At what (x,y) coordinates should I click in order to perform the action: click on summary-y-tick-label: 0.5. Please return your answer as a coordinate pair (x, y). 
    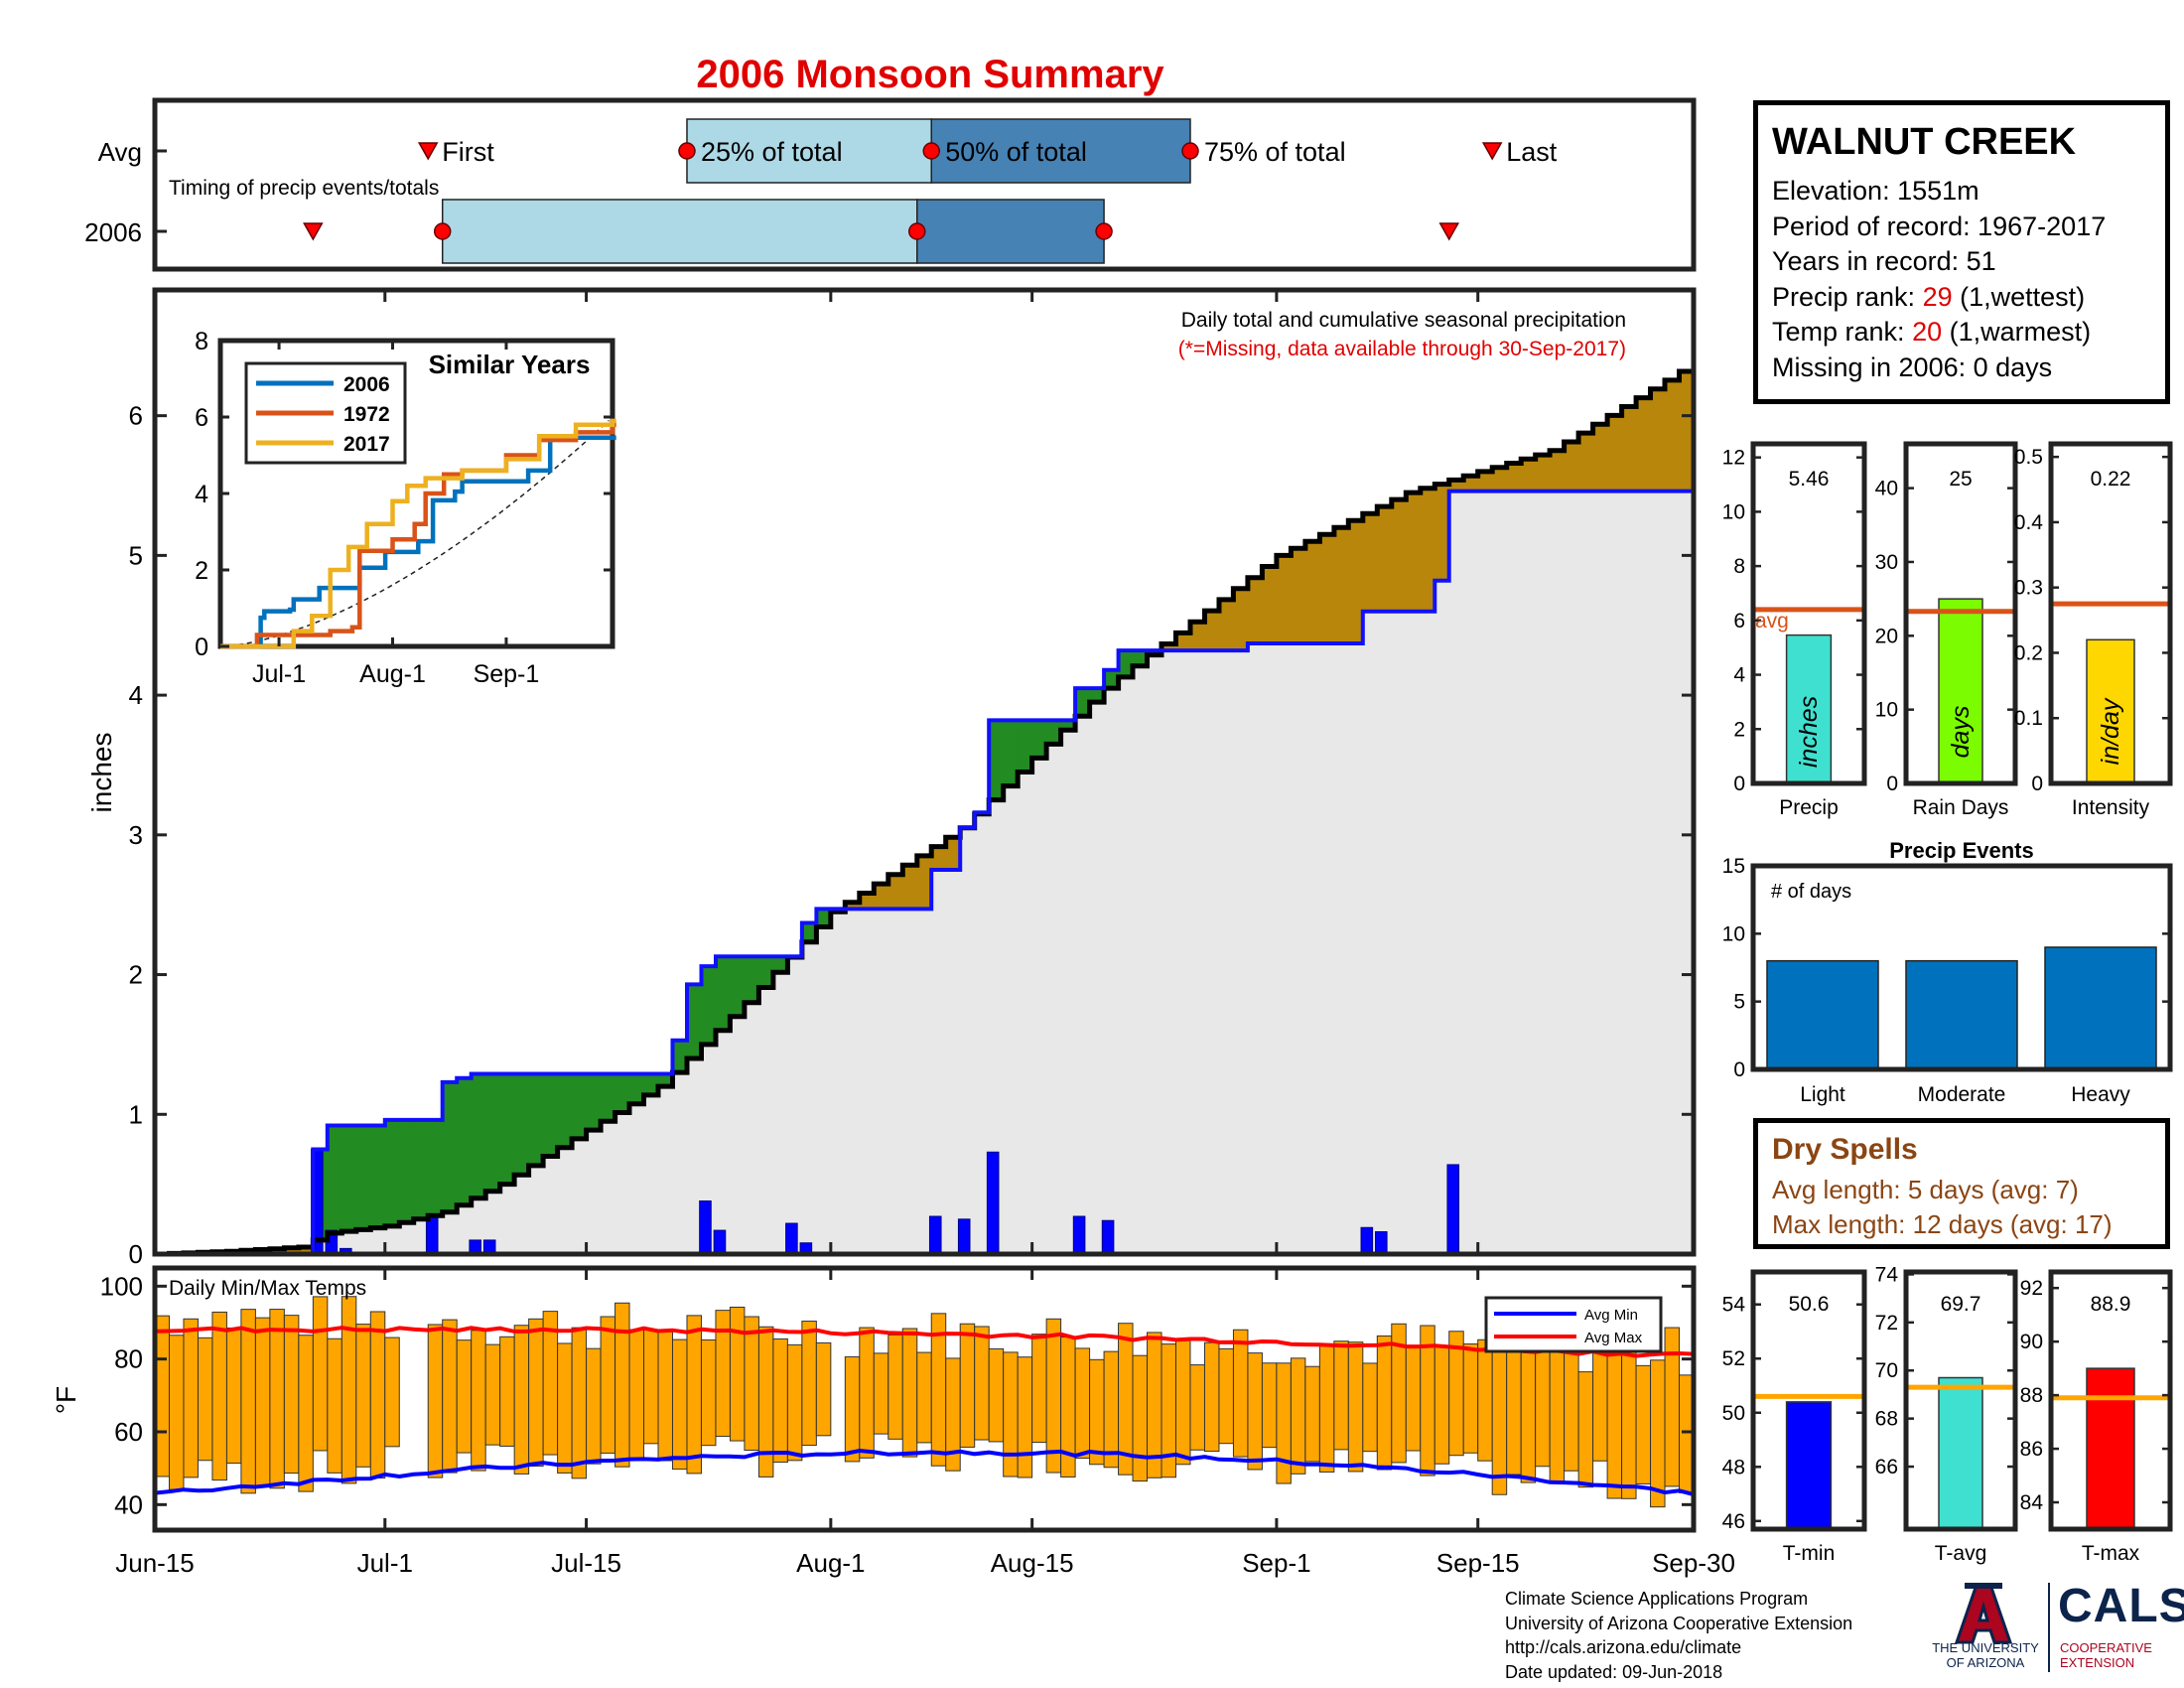
    Looking at the image, I should click on (2028, 457).